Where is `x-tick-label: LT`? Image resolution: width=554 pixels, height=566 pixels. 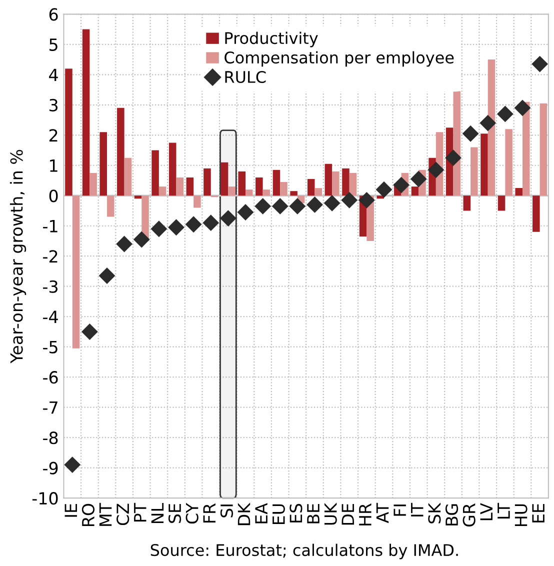
x-tick-label: LT is located at coordinates (504, 510).